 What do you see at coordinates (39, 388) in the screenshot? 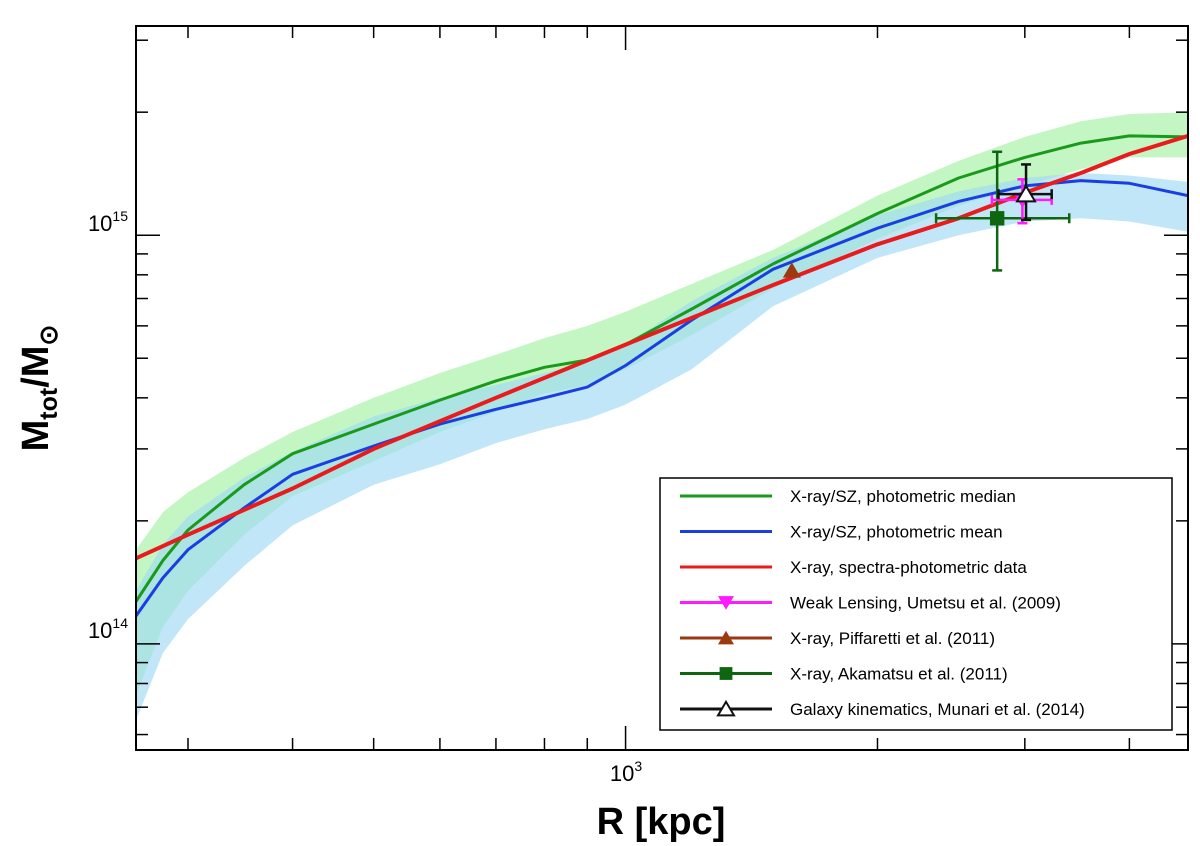
I see `y-axis-title: Mtot/M⊙` at bounding box center [39, 388].